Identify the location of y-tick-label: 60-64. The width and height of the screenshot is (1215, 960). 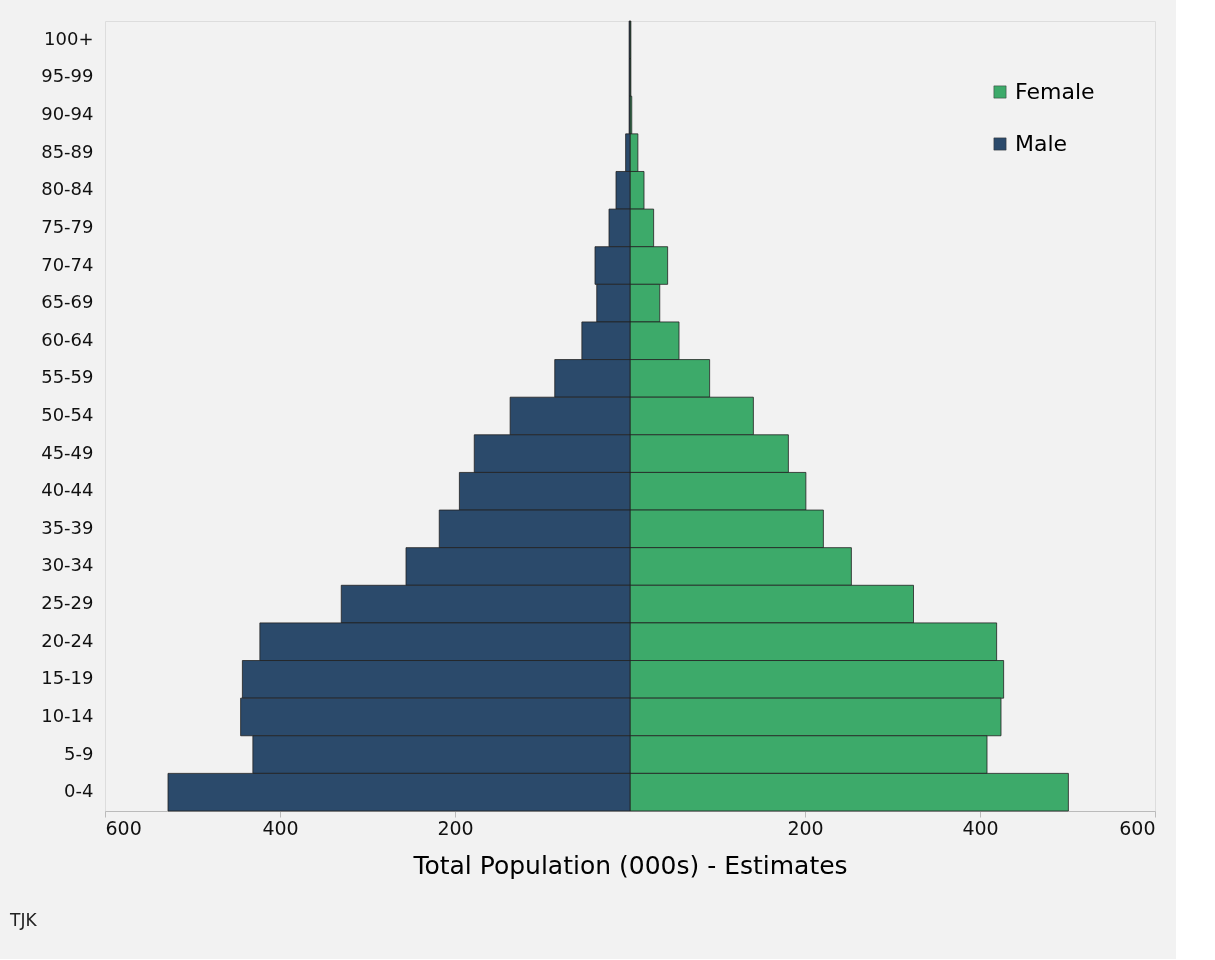
(67, 339).